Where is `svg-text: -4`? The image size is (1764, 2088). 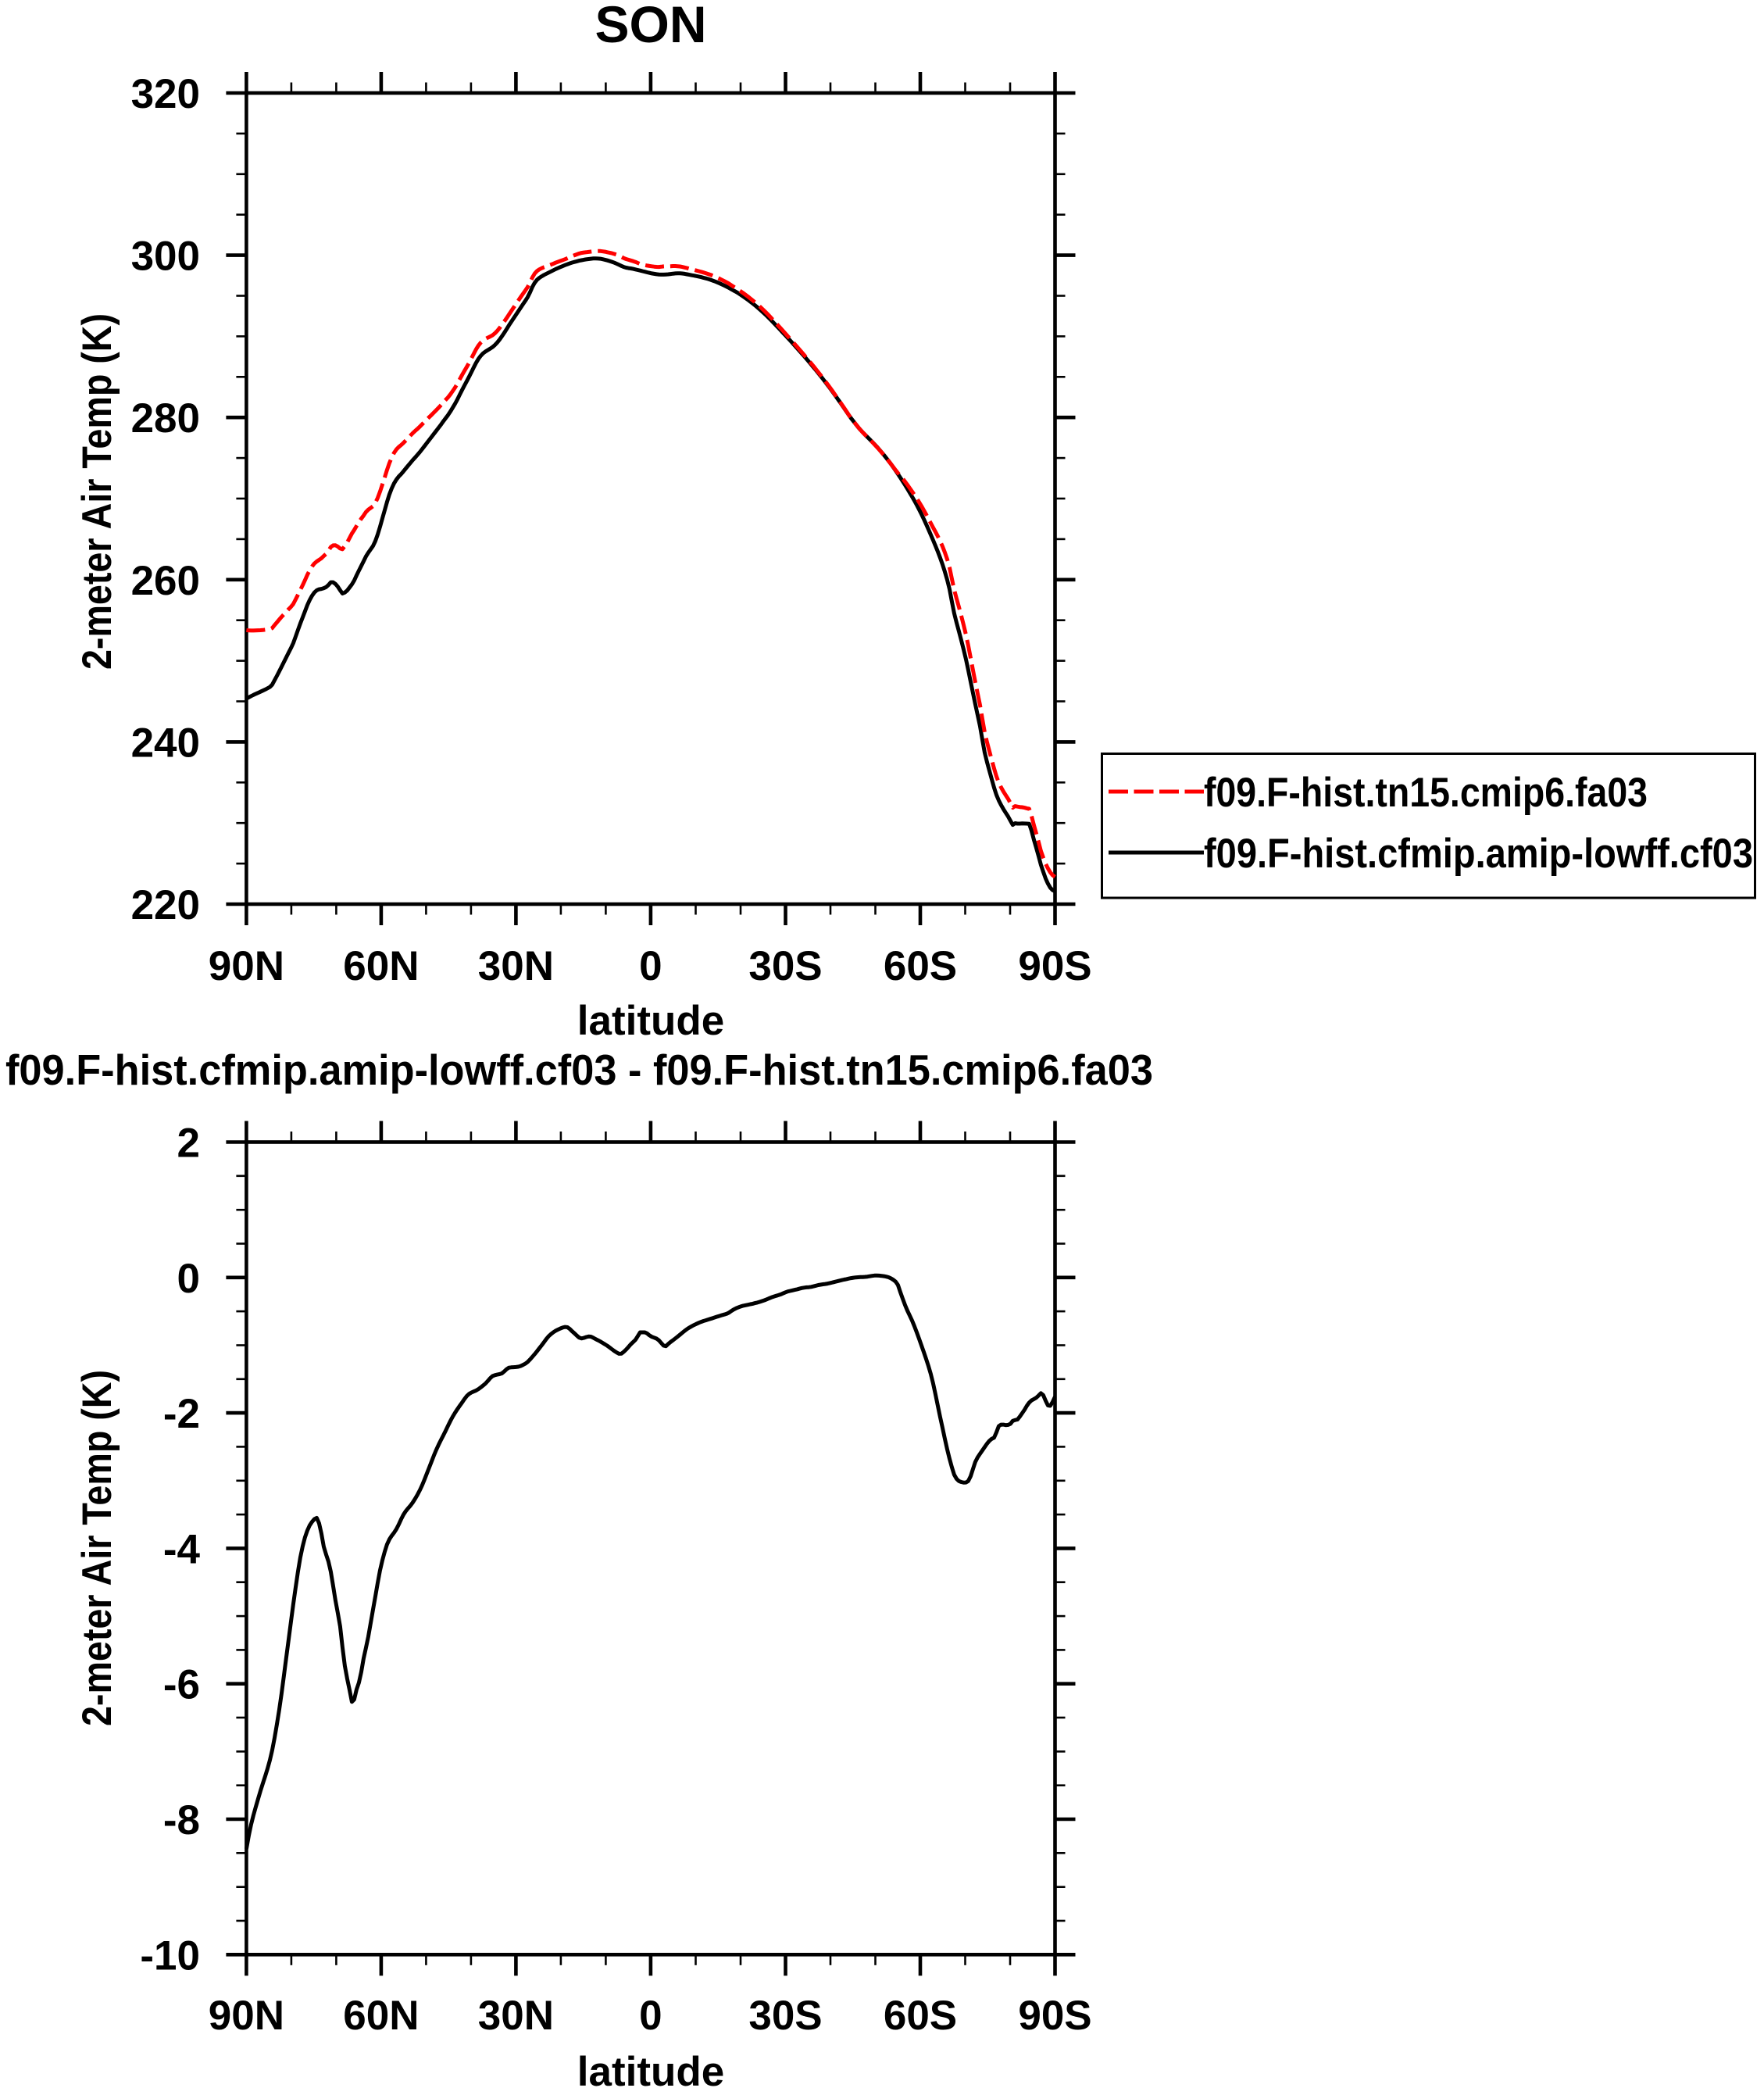 svg-text: -4 is located at coordinates (182, 1549).